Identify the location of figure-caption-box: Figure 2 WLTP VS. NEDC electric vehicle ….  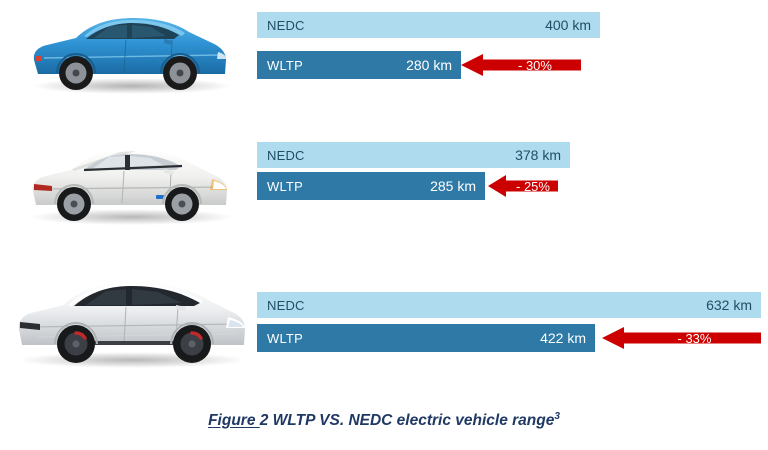
(384, 421).